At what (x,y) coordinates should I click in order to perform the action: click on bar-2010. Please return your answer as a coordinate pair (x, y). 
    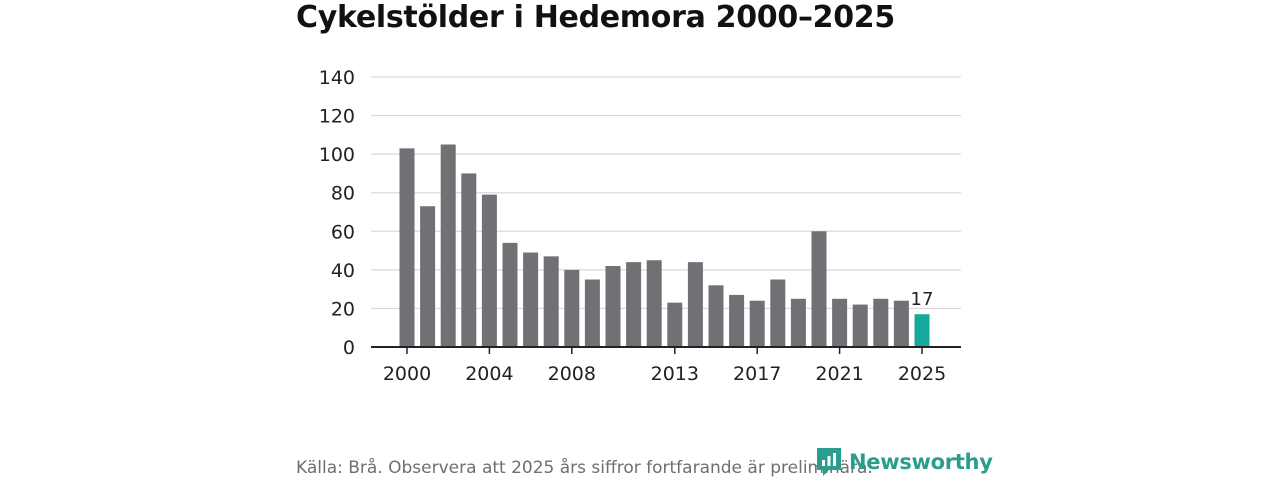
    Looking at the image, I should click on (613, 306).